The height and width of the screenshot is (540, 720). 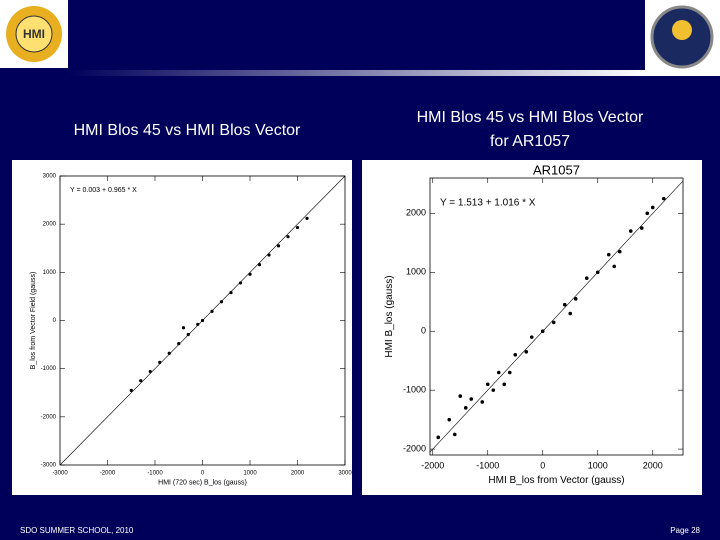 I want to click on logo-left-disc, so click(x=34, y=34).